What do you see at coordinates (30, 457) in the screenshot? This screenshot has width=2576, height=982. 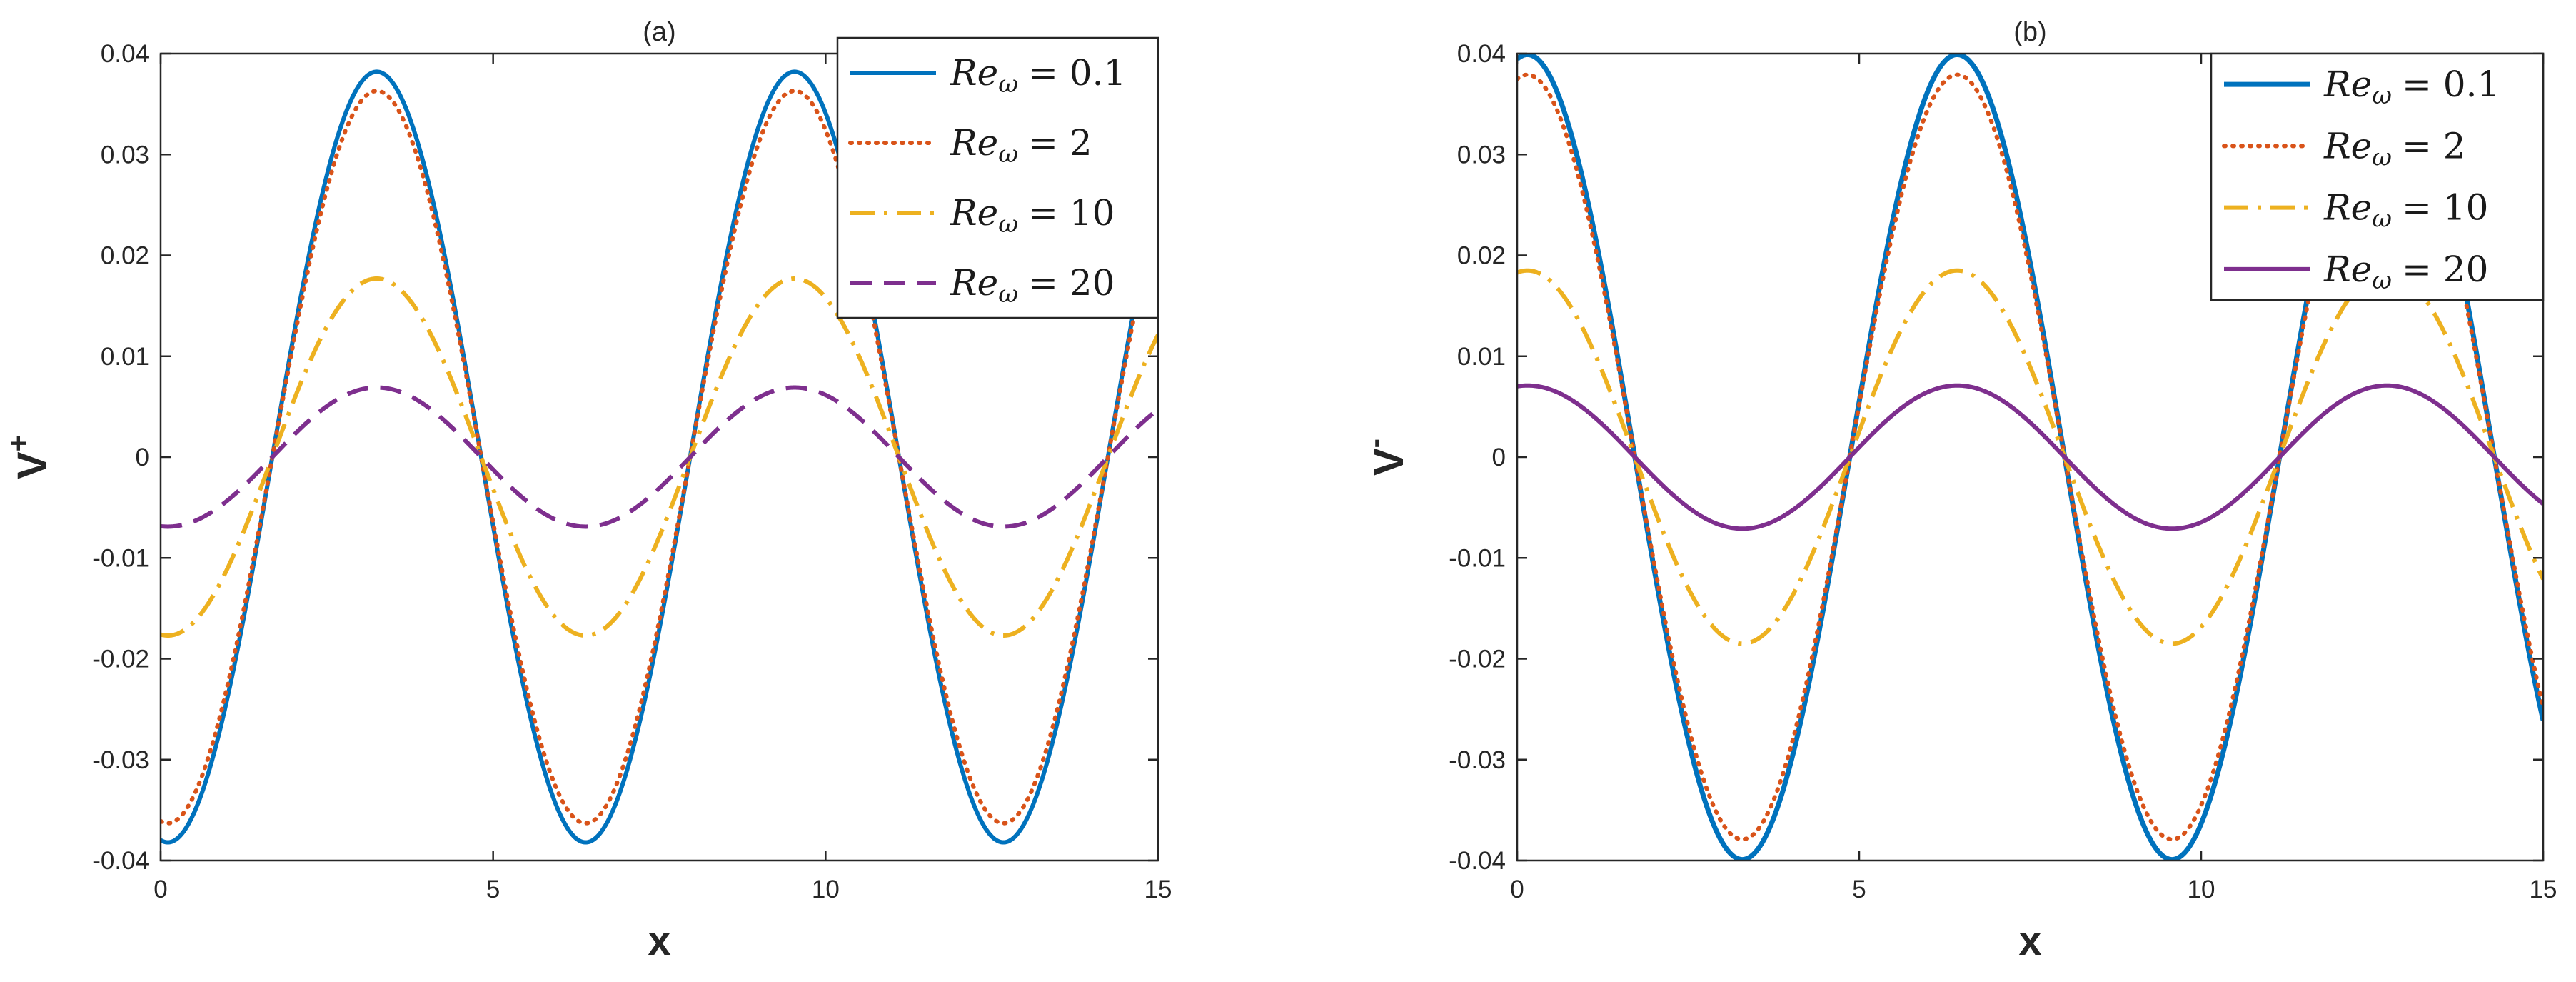 I see `y-axis-label: V+` at bounding box center [30, 457].